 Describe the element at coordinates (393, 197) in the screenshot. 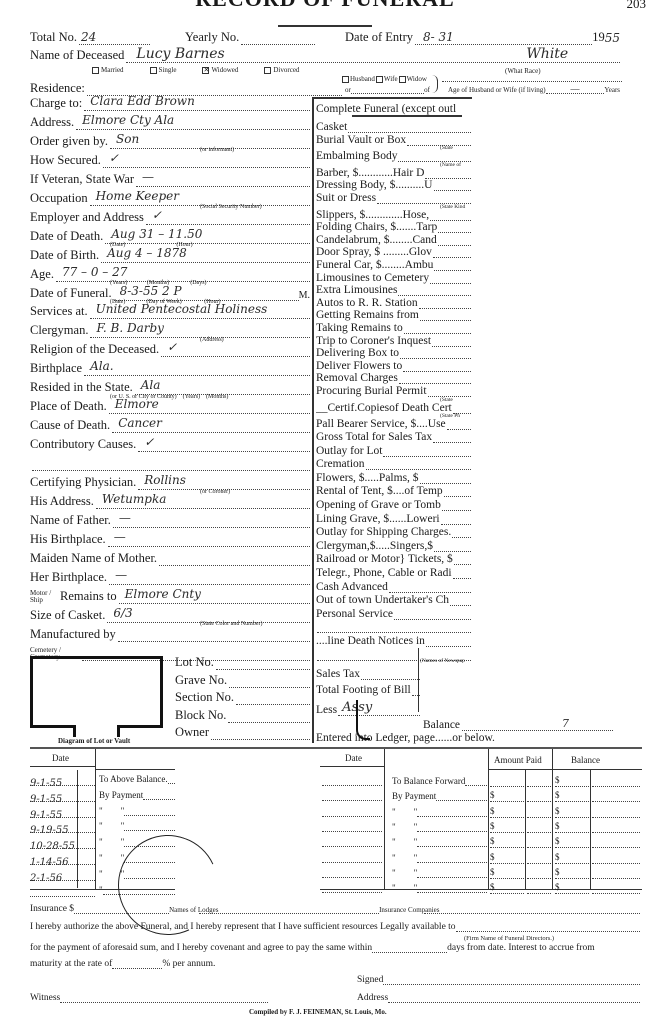

I see `charge-item: Suit or Dress` at that location.